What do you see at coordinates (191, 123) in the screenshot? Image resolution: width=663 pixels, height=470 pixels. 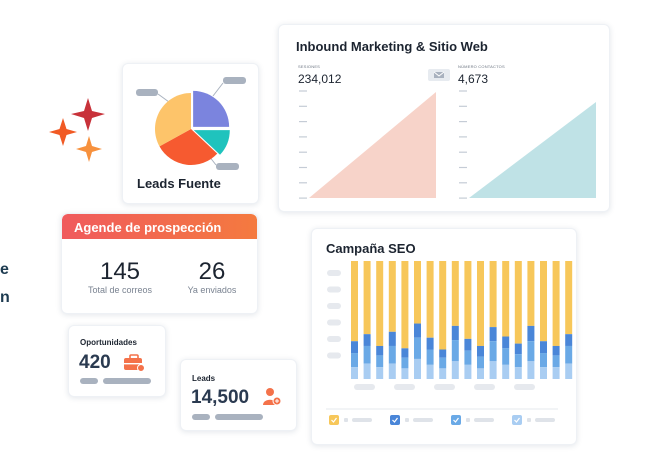 I see `leads-fuente-pie-chart` at bounding box center [191, 123].